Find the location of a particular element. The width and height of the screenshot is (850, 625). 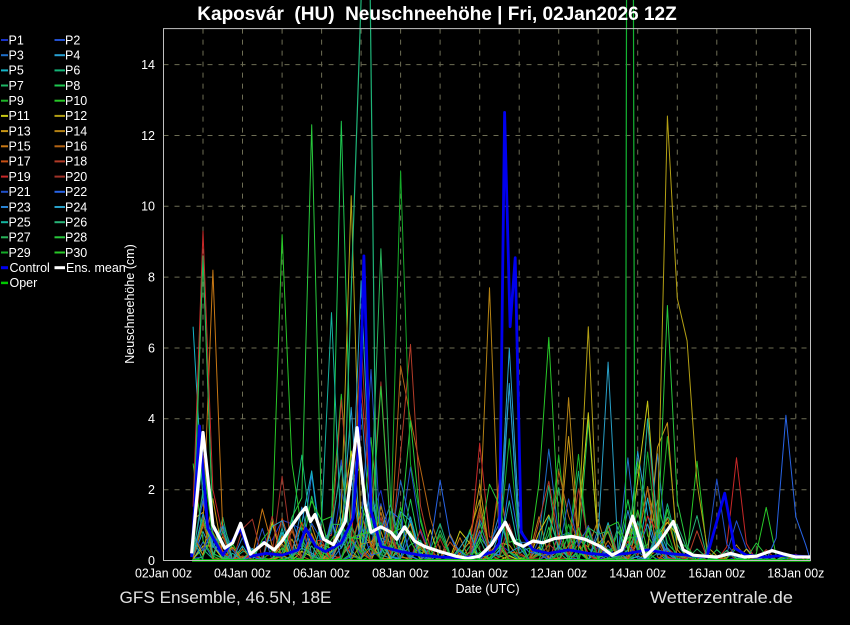

svg-text: P26 is located at coordinates (76, 223).